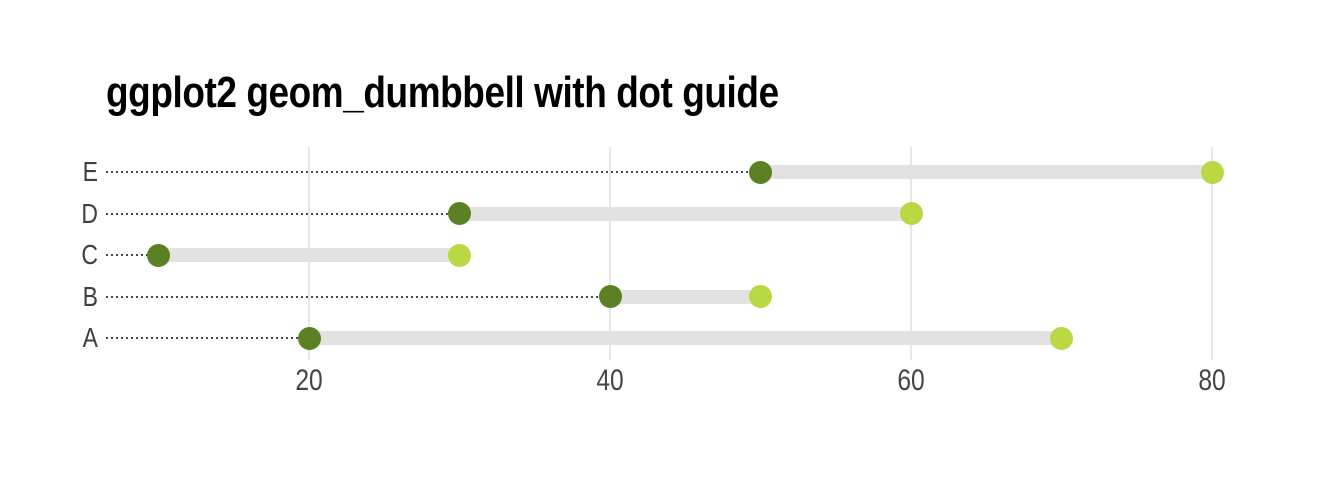 Image resolution: width=1344 pixels, height=480 pixels. Describe the element at coordinates (760, 172) in the screenshot. I see `start-dot-E` at that location.